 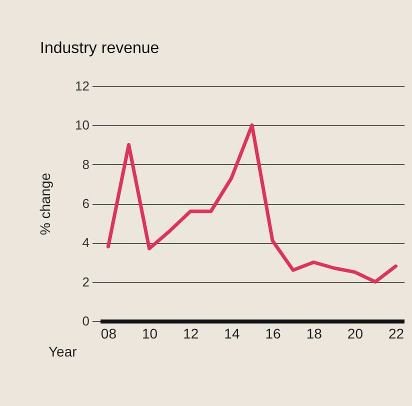 I want to click on y-tick-label: 4, so click(x=86, y=242).